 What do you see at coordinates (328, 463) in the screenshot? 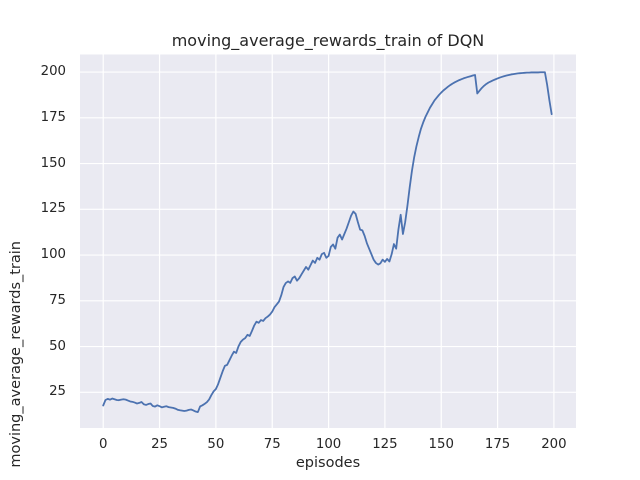
I see `x-axis-label: episodes` at bounding box center [328, 463].